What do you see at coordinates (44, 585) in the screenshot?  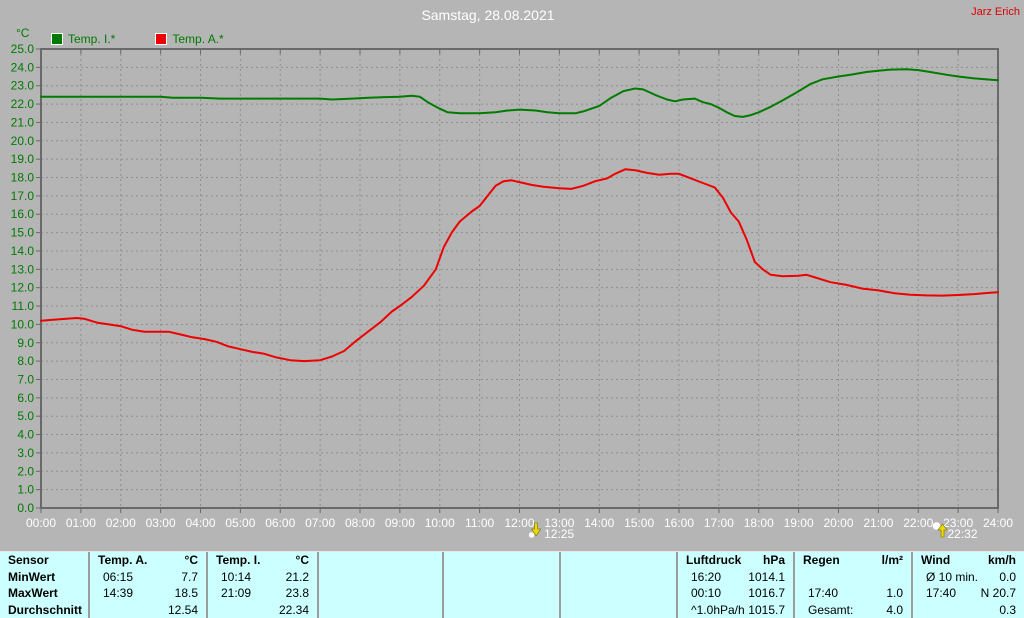 I see `table-row-labels-column: Sensor MinWert MaxWert Durchschnitt` at bounding box center [44, 585].